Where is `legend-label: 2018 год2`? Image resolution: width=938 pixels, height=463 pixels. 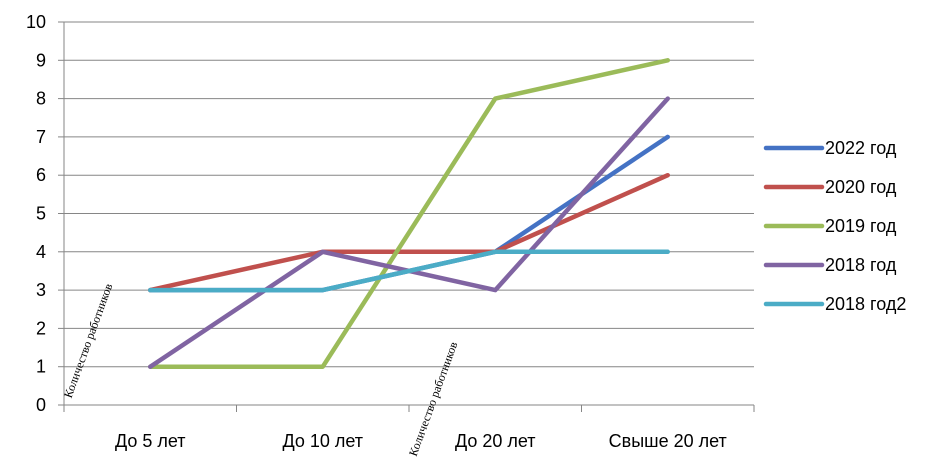
legend-label: 2018 год2 is located at coordinates (865, 304).